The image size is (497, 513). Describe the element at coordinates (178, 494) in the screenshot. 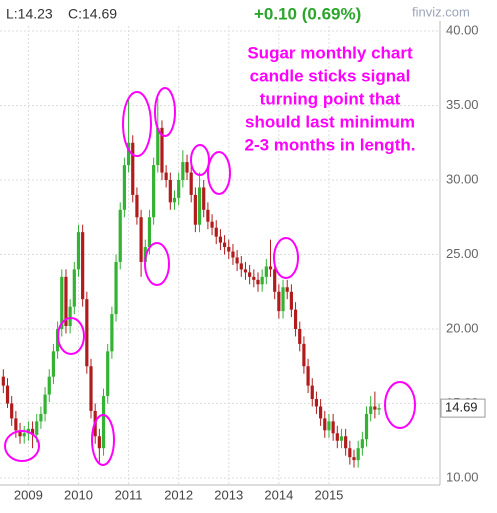

I see `x-tick-label: 2012` at that location.